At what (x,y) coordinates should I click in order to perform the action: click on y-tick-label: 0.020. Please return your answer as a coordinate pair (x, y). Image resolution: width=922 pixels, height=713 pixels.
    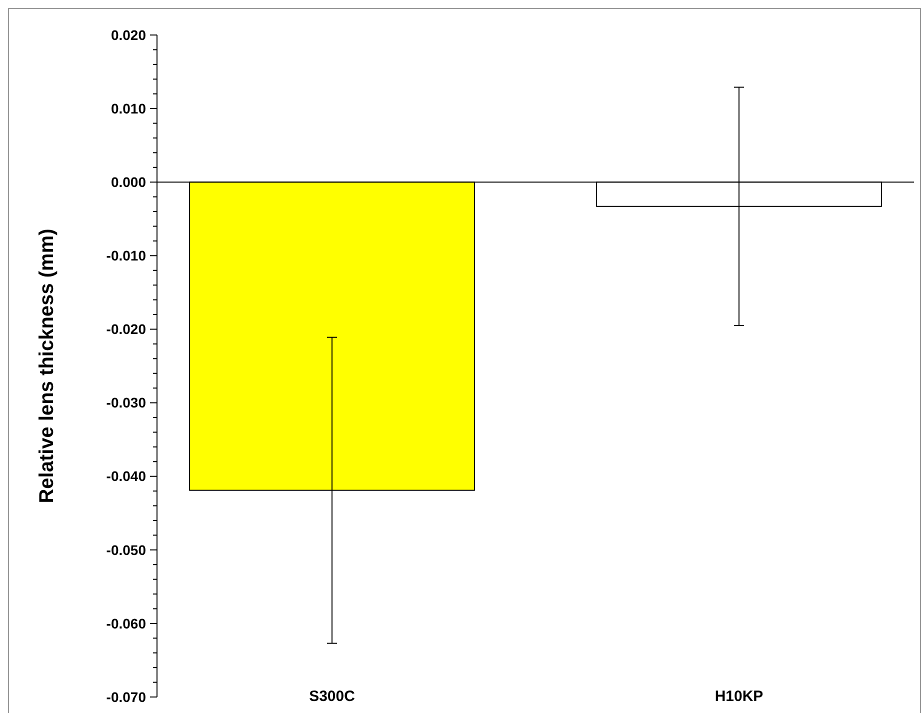
    Looking at the image, I should click on (128, 34).